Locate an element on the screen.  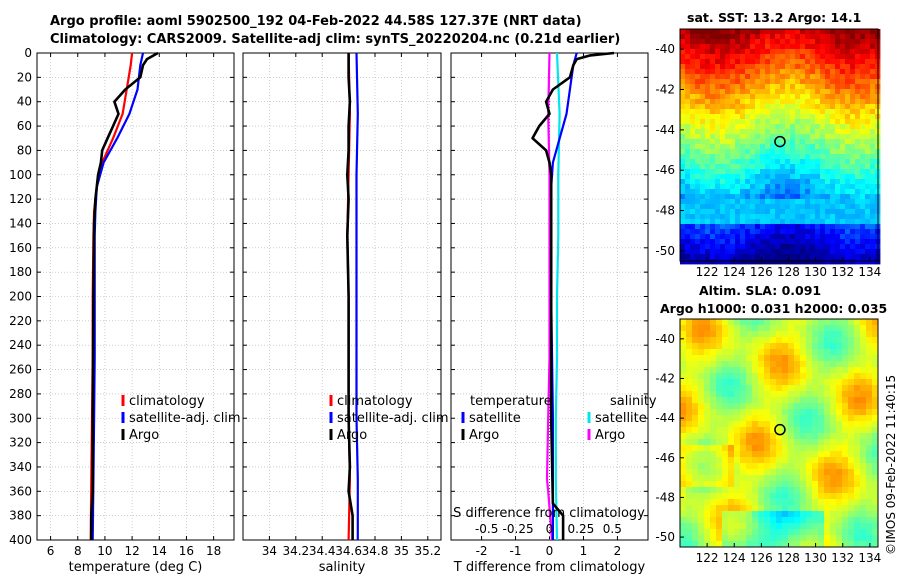
depth-tick-label: 360 is located at coordinates (20, 491).